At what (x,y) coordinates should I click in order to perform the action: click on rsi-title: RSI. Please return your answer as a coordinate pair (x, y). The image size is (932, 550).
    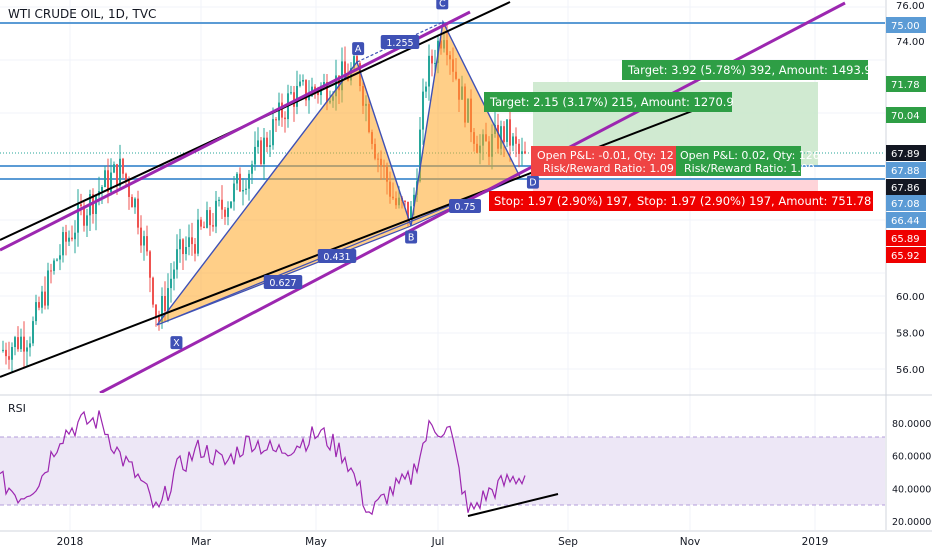
    Looking at the image, I should click on (17, 408).